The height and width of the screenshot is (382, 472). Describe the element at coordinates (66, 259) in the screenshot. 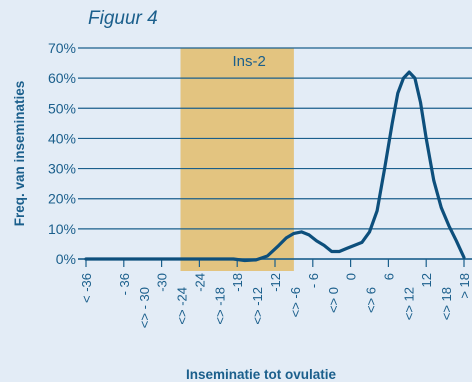

I see `y-tick-label: 0%` at that location.